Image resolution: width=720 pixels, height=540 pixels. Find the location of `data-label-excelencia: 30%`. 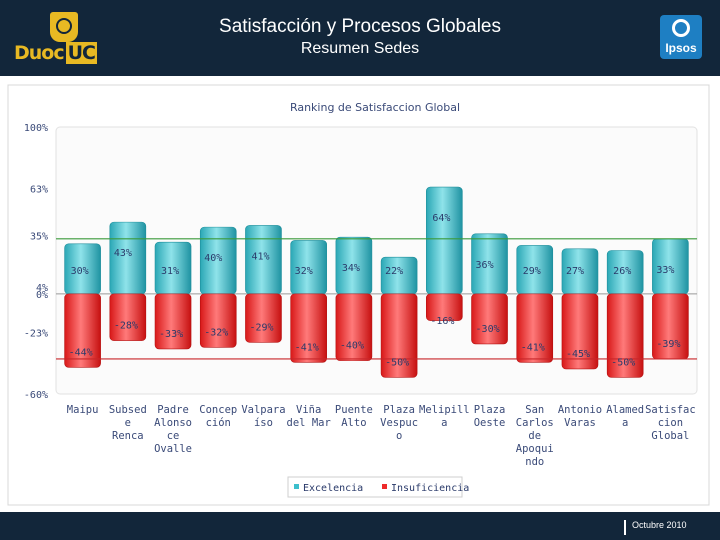

data-label-excelencia: 30% is located at coordinates (80, 271).